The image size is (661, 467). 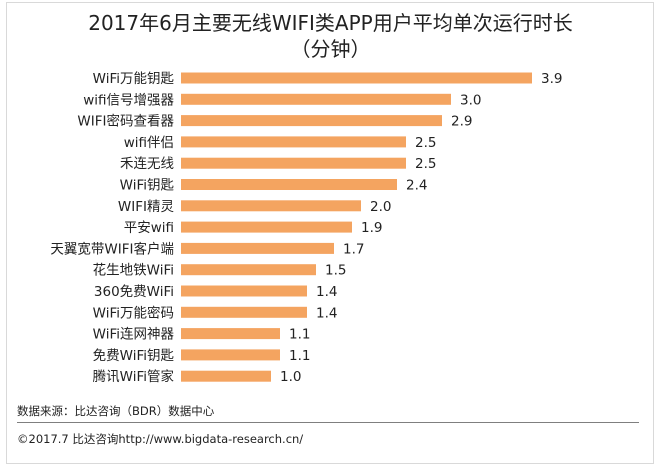 What do you see at coordinates (133, 312) in the screenshot?
I see `category-label: WiFi万能密码` at bounding box center [133, 312].